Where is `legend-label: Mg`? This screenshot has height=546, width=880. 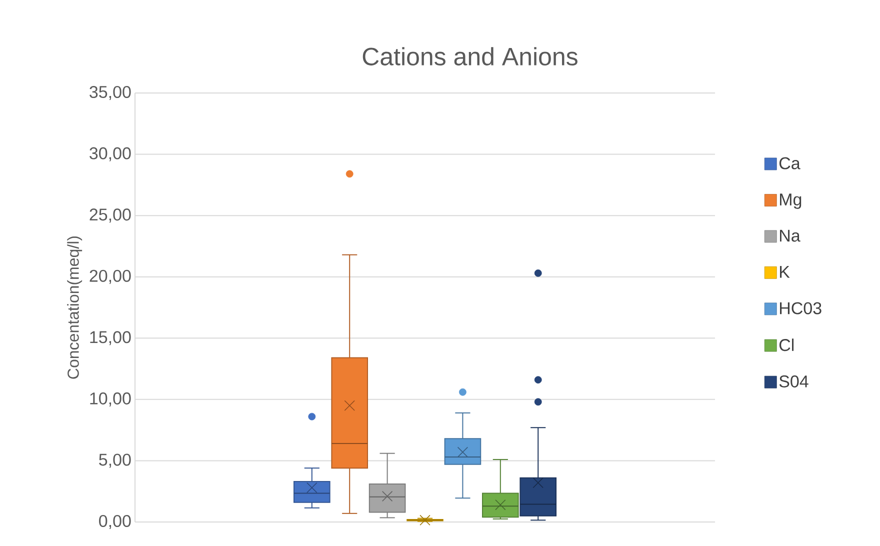 legend-label: Mg is located at coordinates (791, 201).